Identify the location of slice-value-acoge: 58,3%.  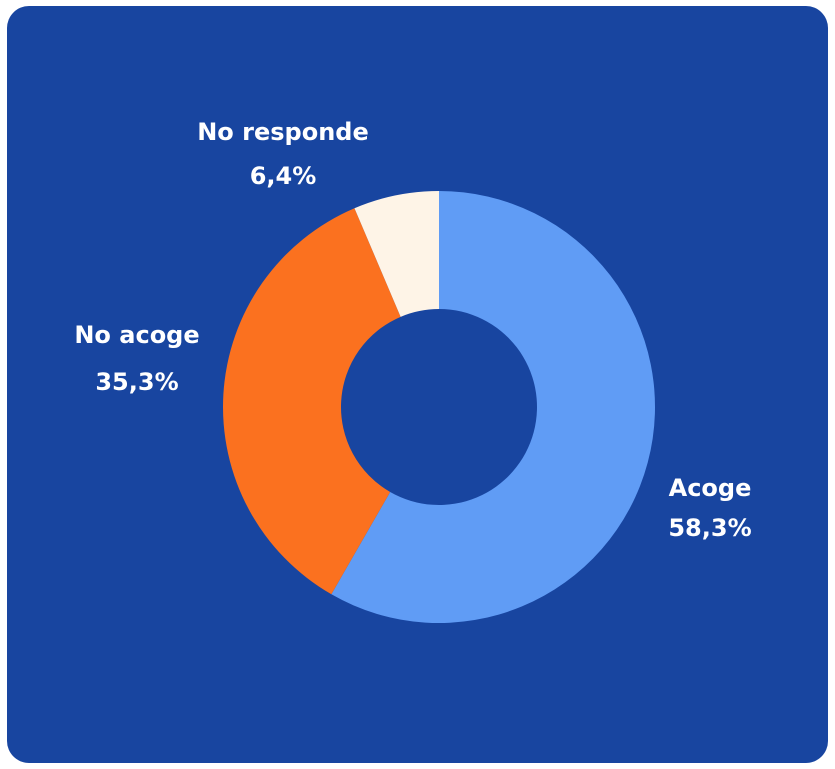
(709, 528).